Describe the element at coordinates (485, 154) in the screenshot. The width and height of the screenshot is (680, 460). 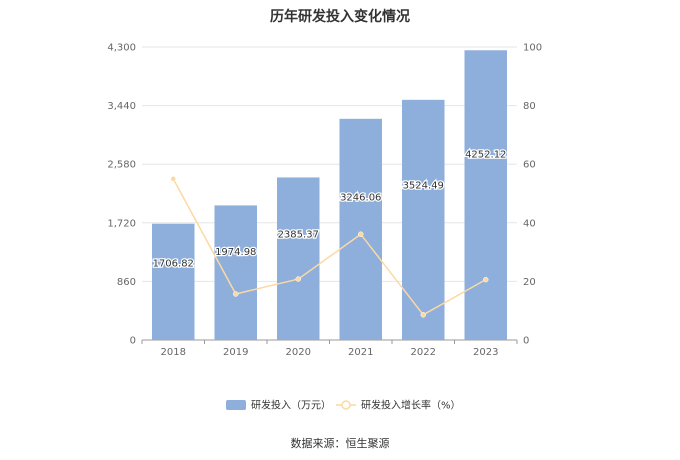
I see `bar-data-label: 4252.12` at that location.